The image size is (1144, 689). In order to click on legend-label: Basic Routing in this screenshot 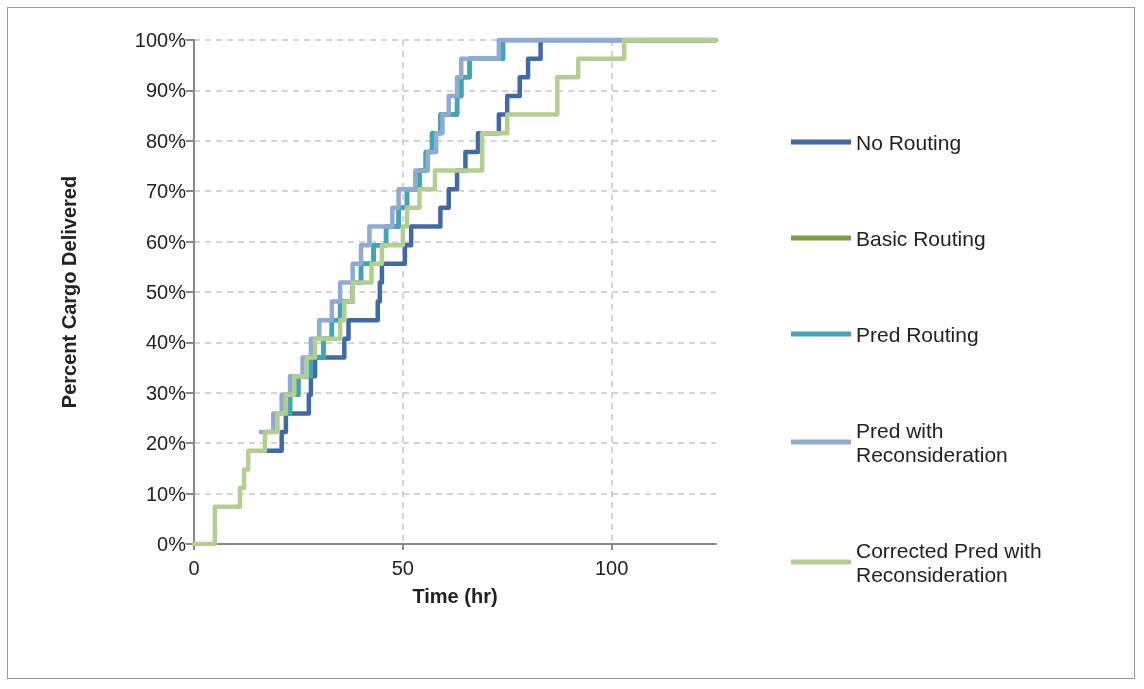, I will do `click(921, 238)`.